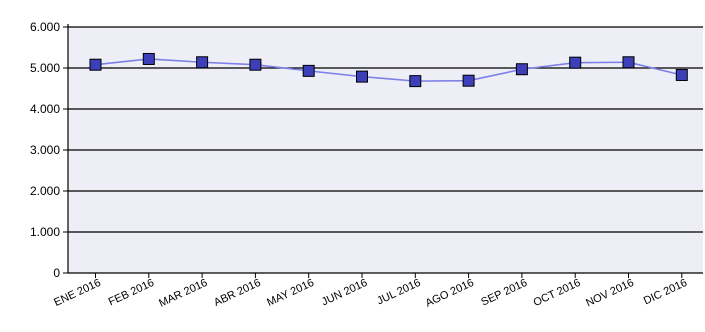 The image size is (705, 332). I want to click on y-tick-label: 4.000, so click(45, 109).